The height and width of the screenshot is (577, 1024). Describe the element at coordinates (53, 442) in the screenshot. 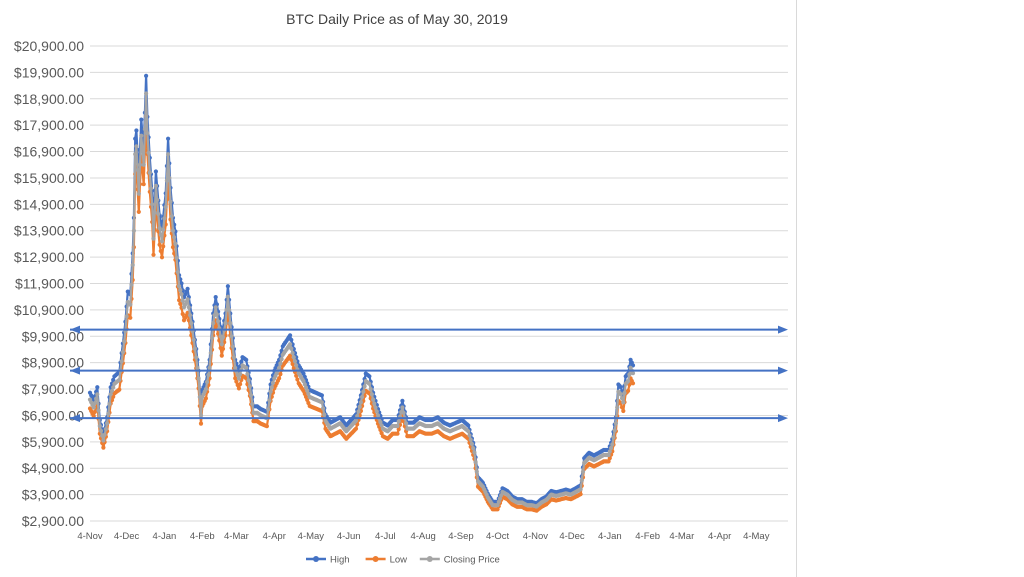

I see `y-tick-label: $5,900.00` at that location.